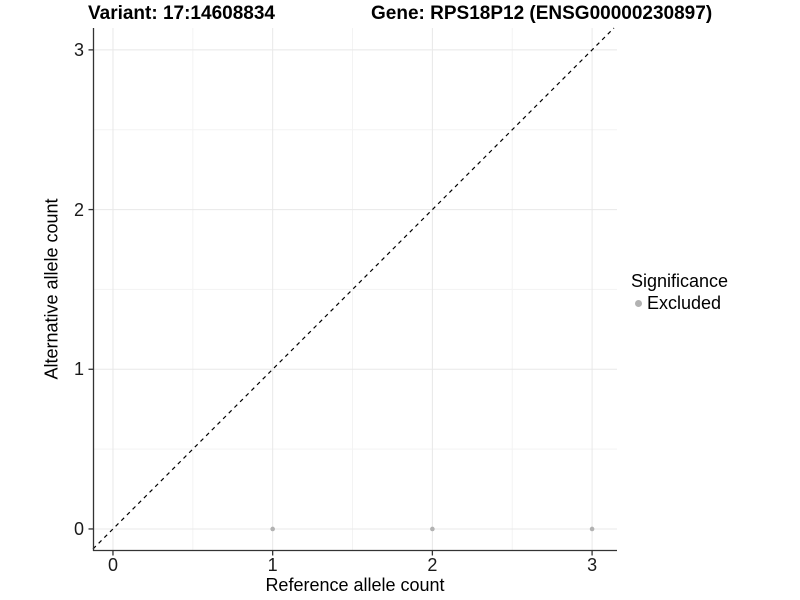 Image resolution: width=800 pixels, height=600 pixels. I want to click on legend-item-excluded: Excluded, so click(679, 303).